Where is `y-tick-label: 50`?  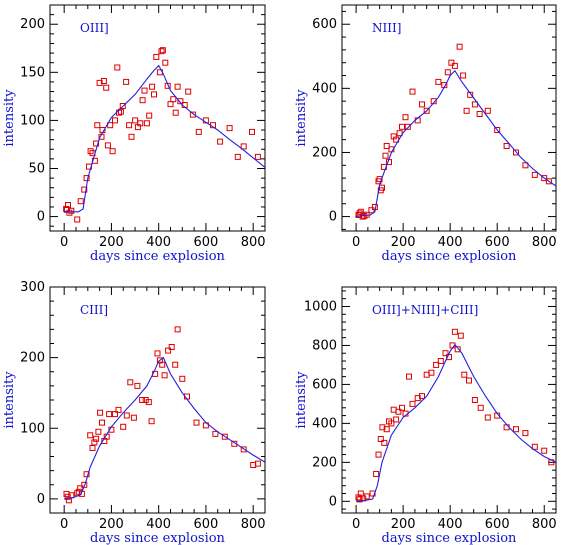
y-tick-label: 50 is located at coordinates (36, 168).